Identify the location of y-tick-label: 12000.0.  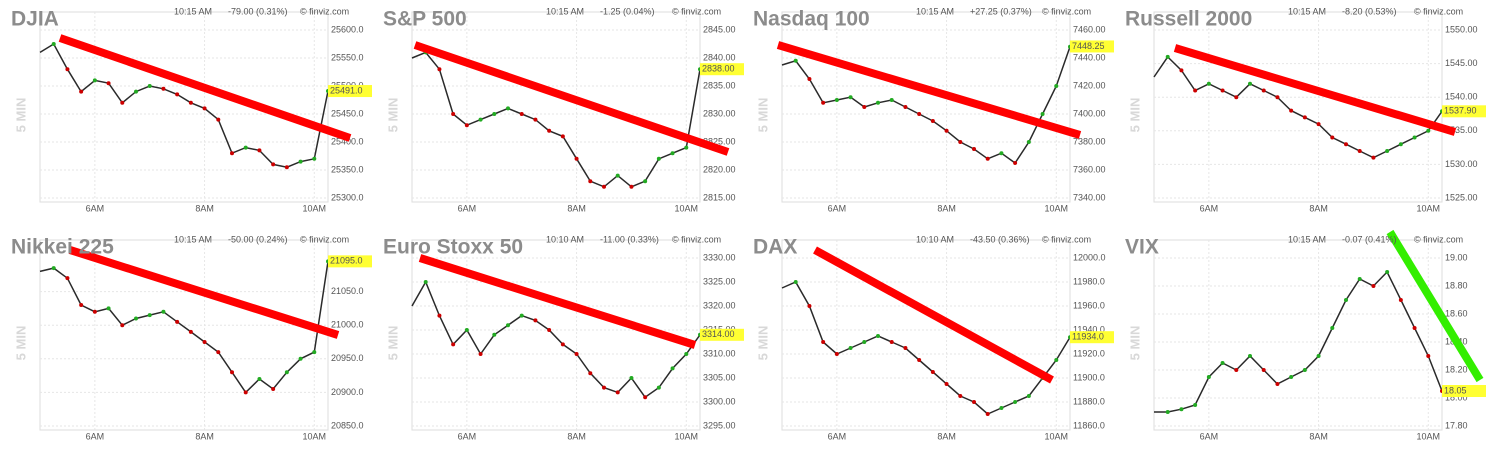
(1089, 257).